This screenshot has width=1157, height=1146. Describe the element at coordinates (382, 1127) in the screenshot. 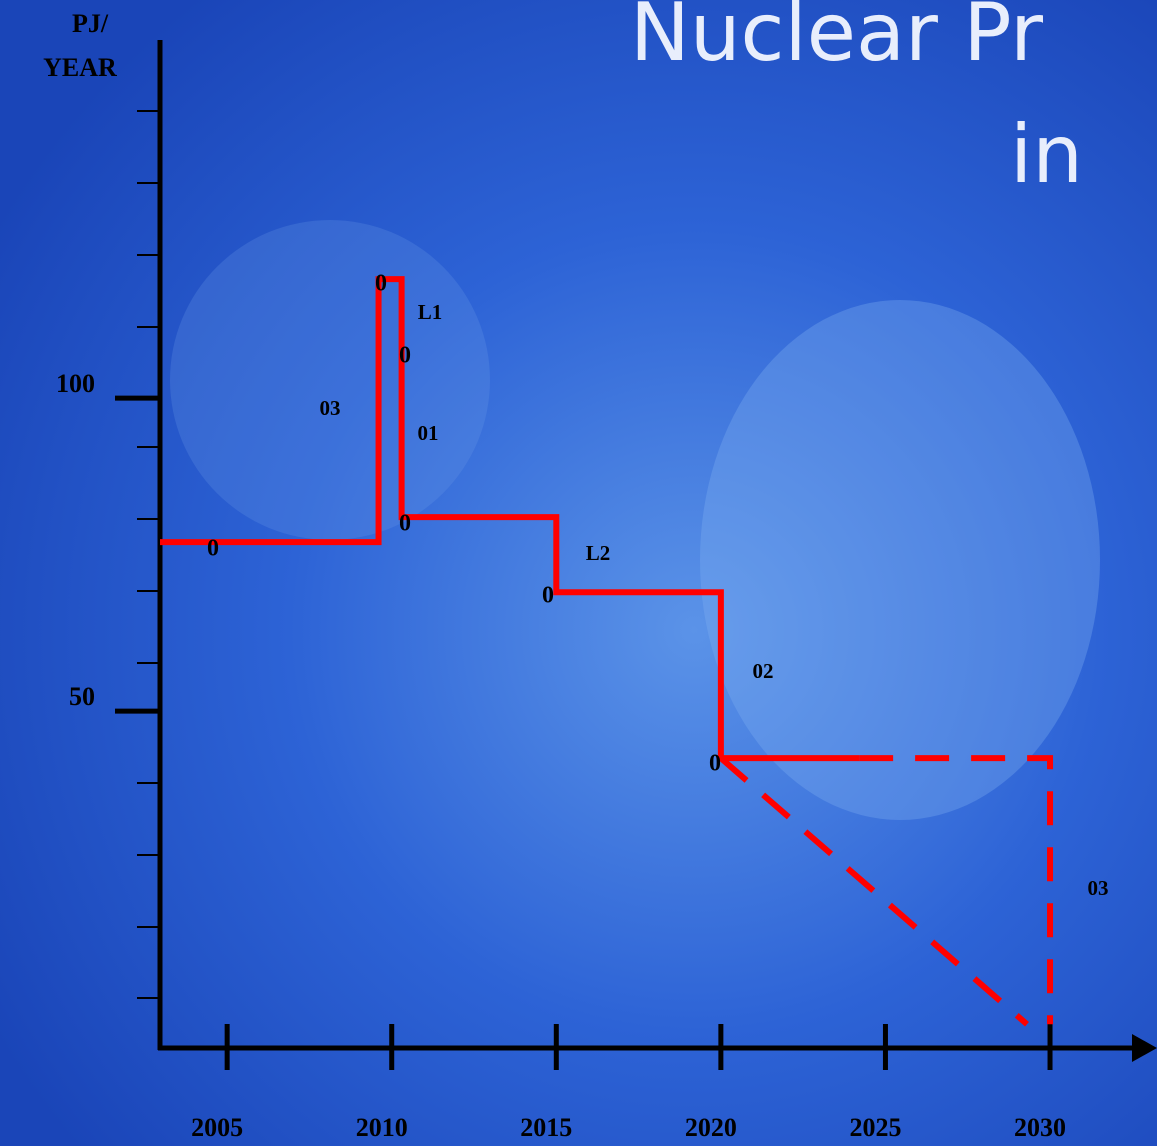

I see `x-tick-label: 2010` at that location.